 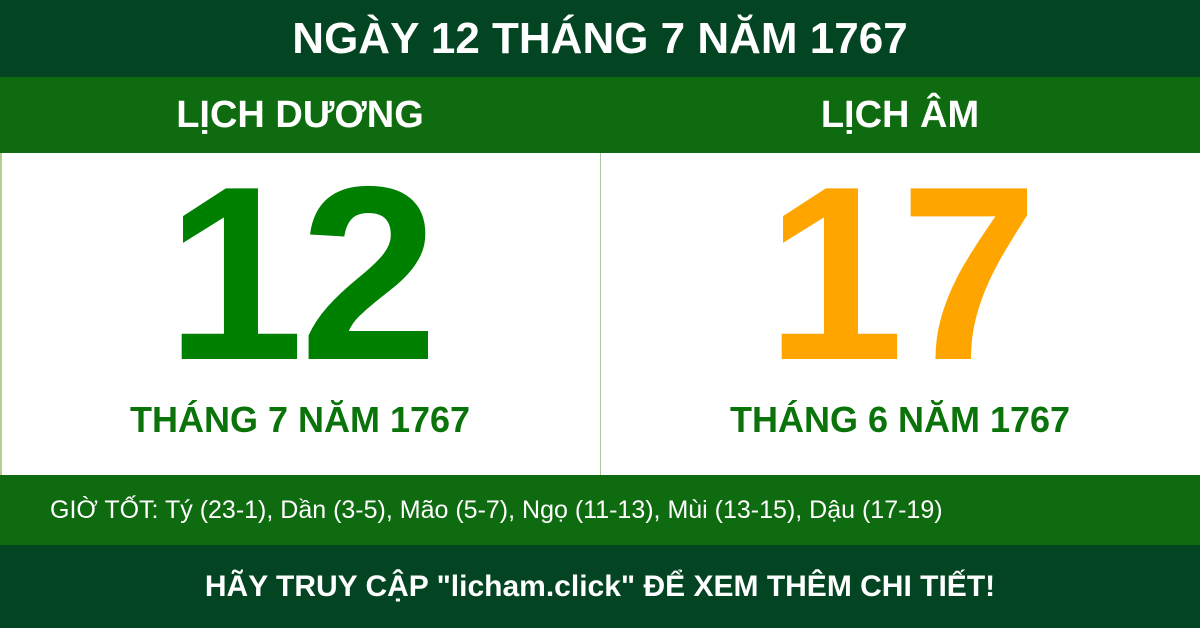 What do you see at coordinates (302, 273) in the screenshot?
I see `solar-day: 12` at bounding box center [302, 273].